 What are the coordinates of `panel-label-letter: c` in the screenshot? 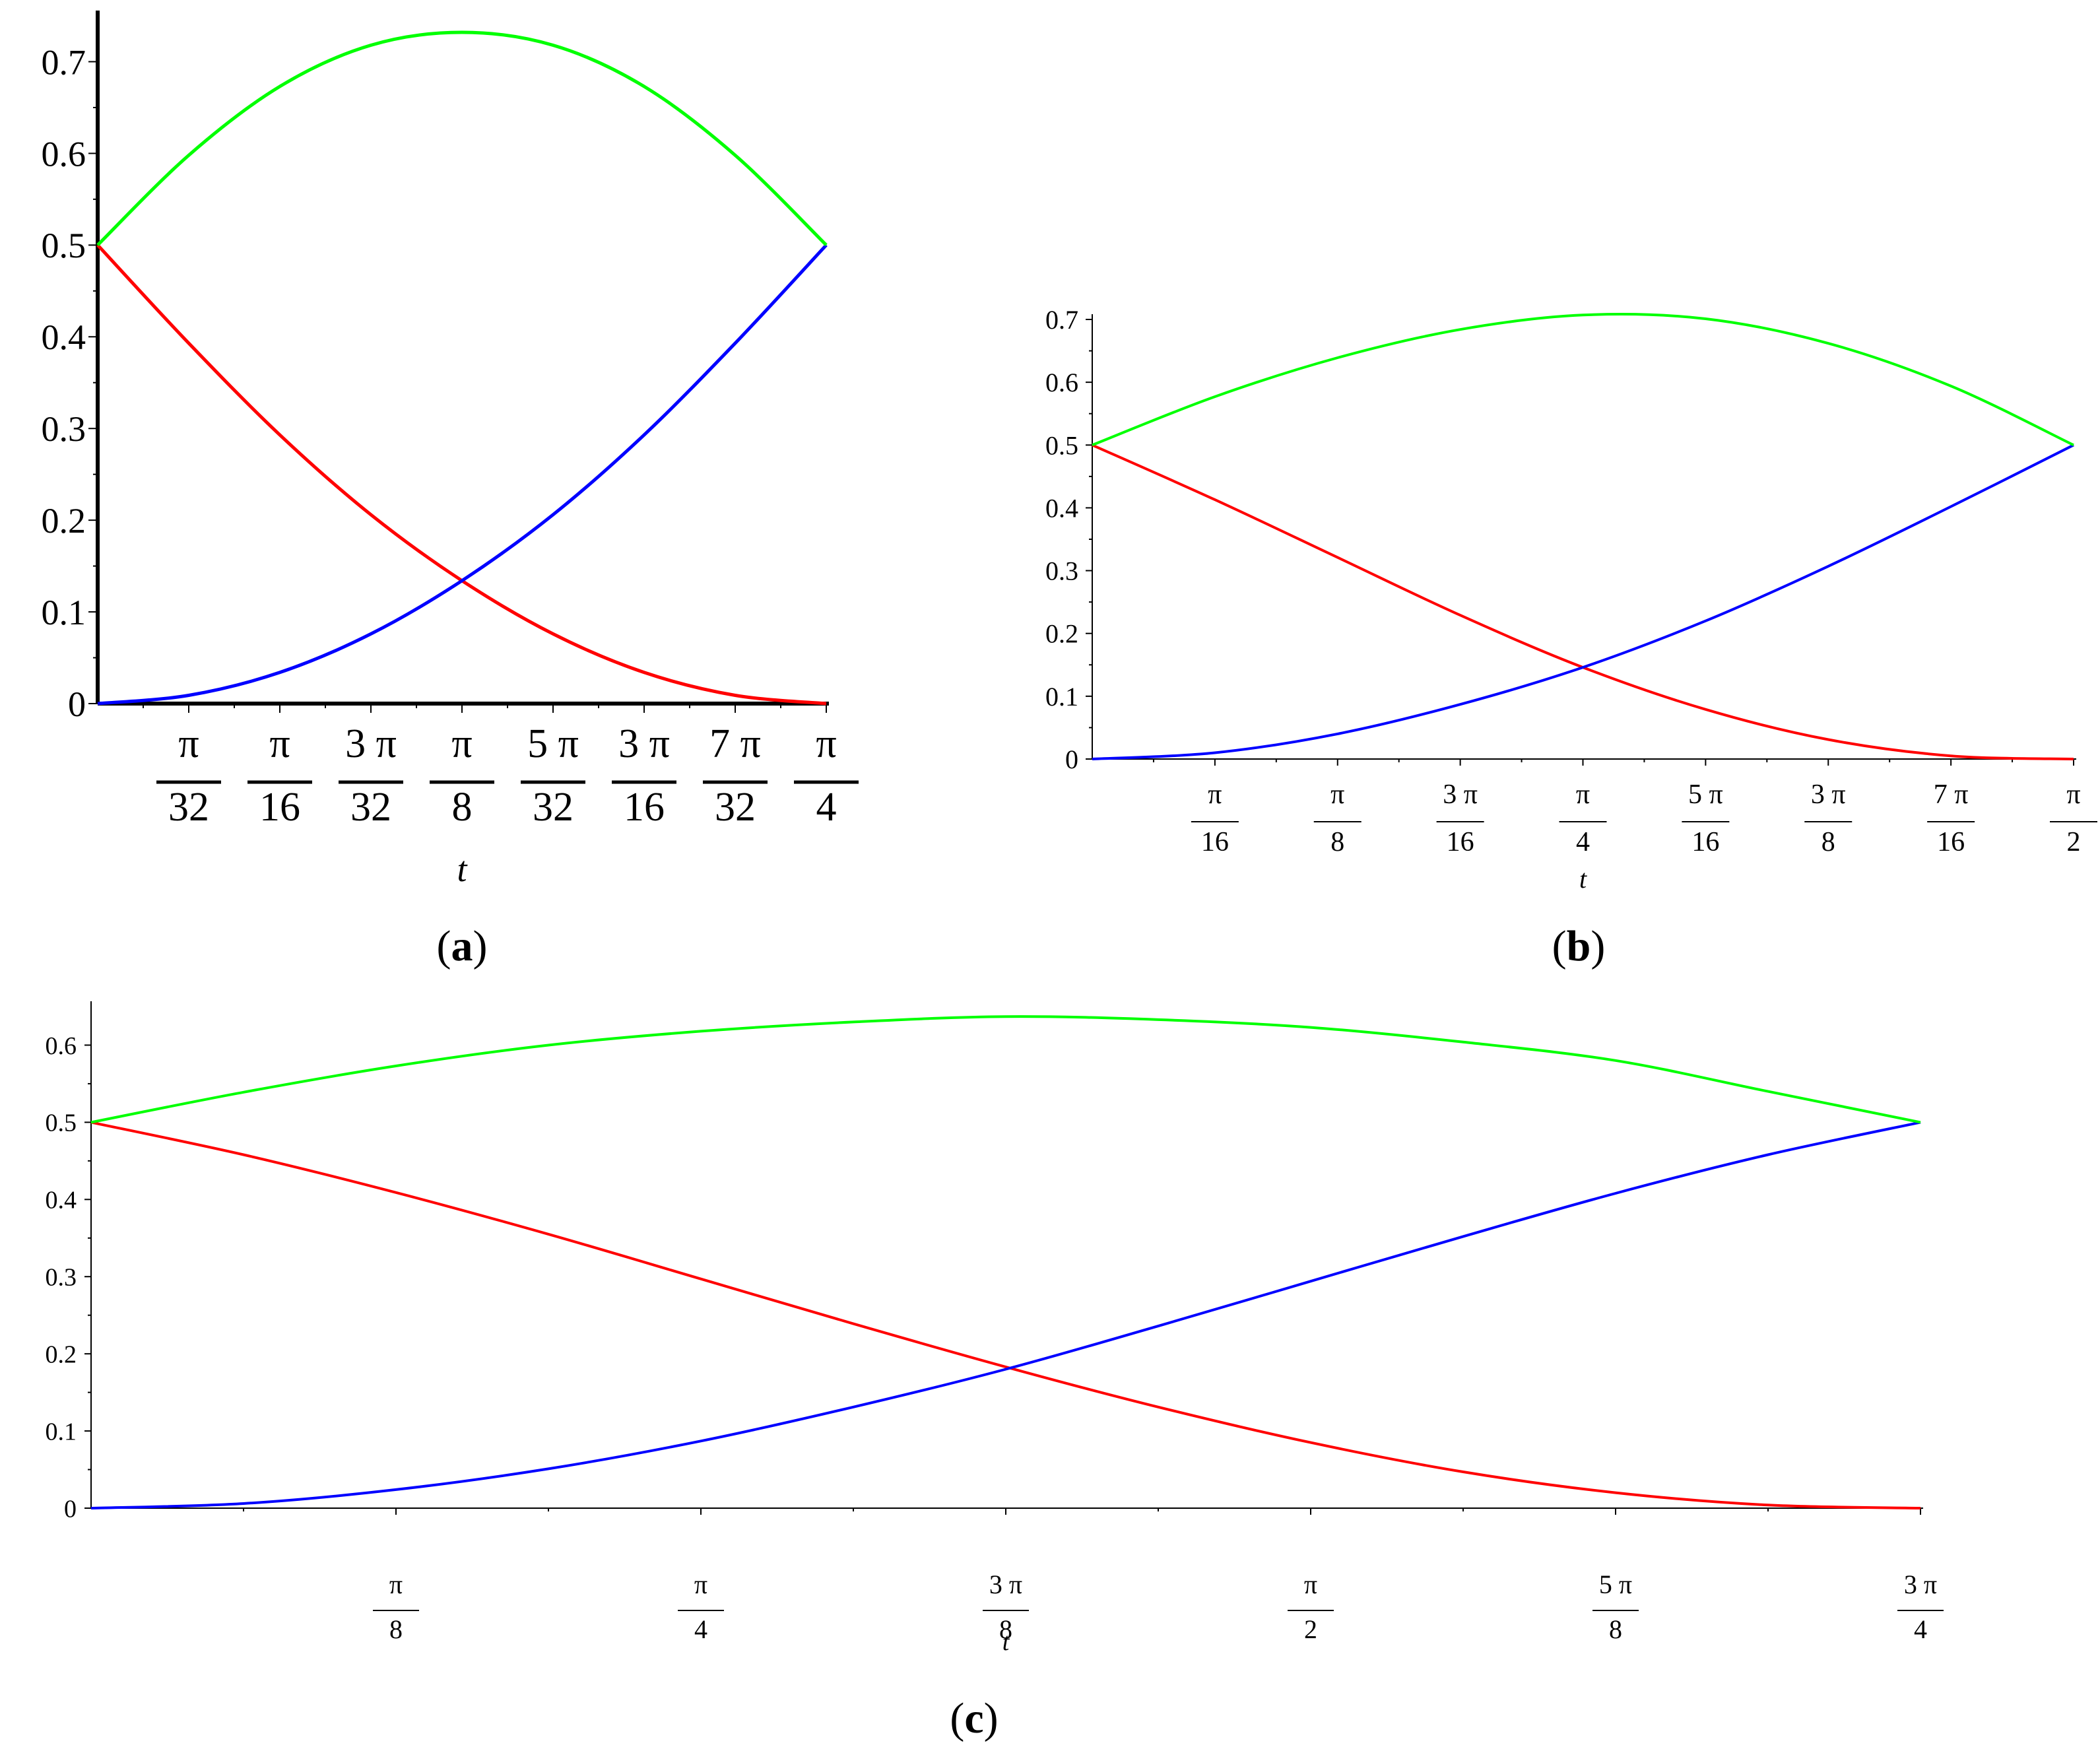 It's located at (973, 1718).